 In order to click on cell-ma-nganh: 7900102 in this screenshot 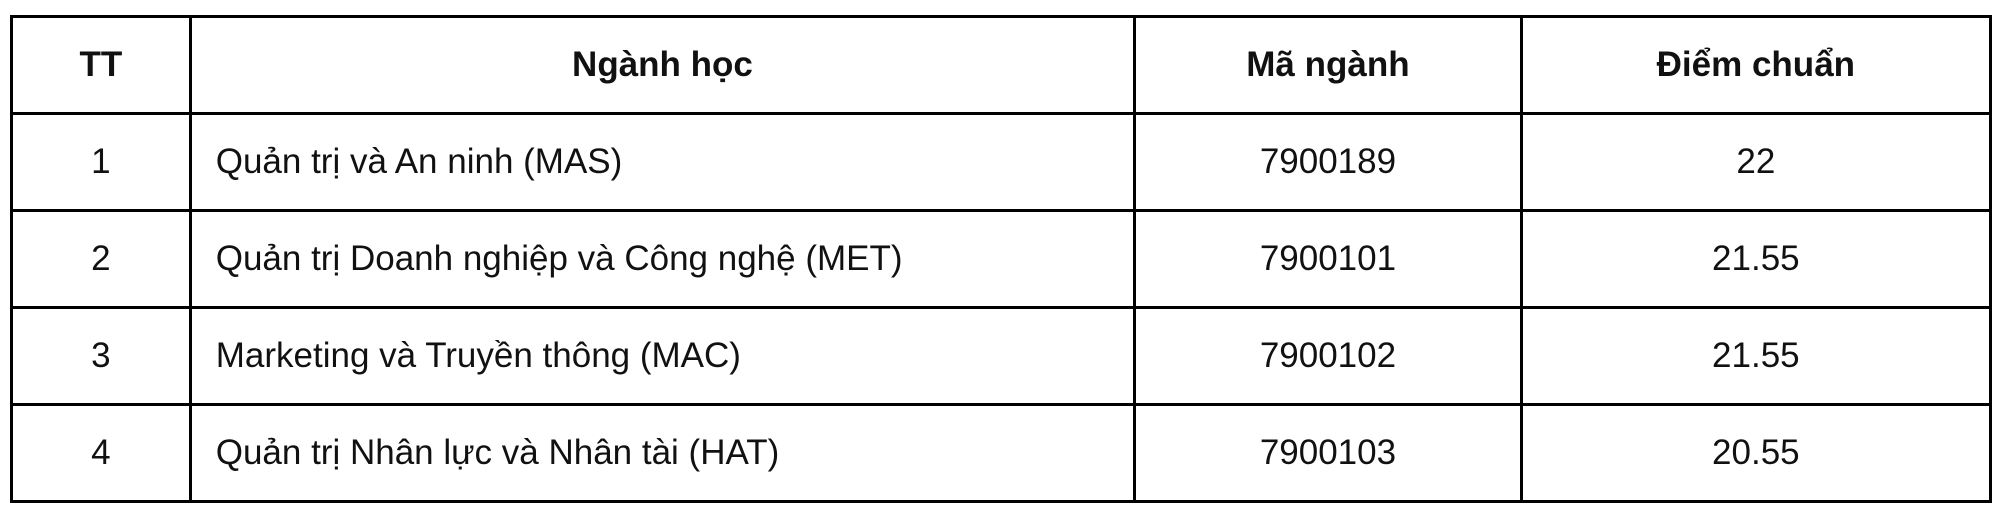, I will do `click(1328, 356)`.